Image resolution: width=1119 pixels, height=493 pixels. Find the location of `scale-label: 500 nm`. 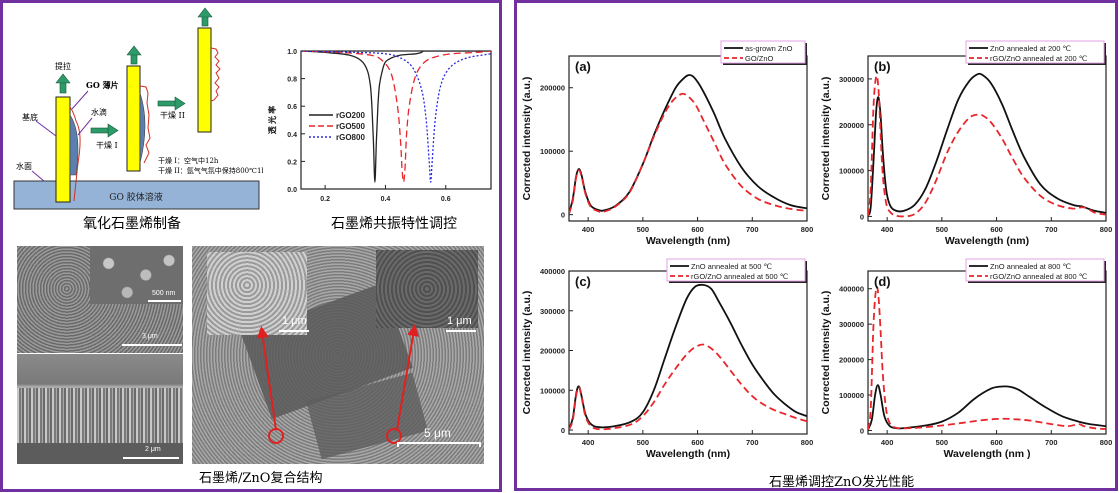

scale-label: 500 nm is located at coordinates (164, 293).